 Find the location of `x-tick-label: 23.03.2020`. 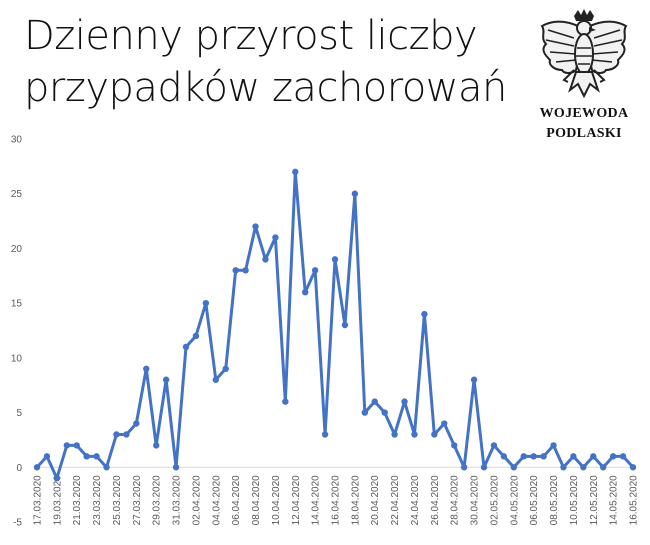

x-tick-label: 23.03.2020 is located at coordinates (97, 500).